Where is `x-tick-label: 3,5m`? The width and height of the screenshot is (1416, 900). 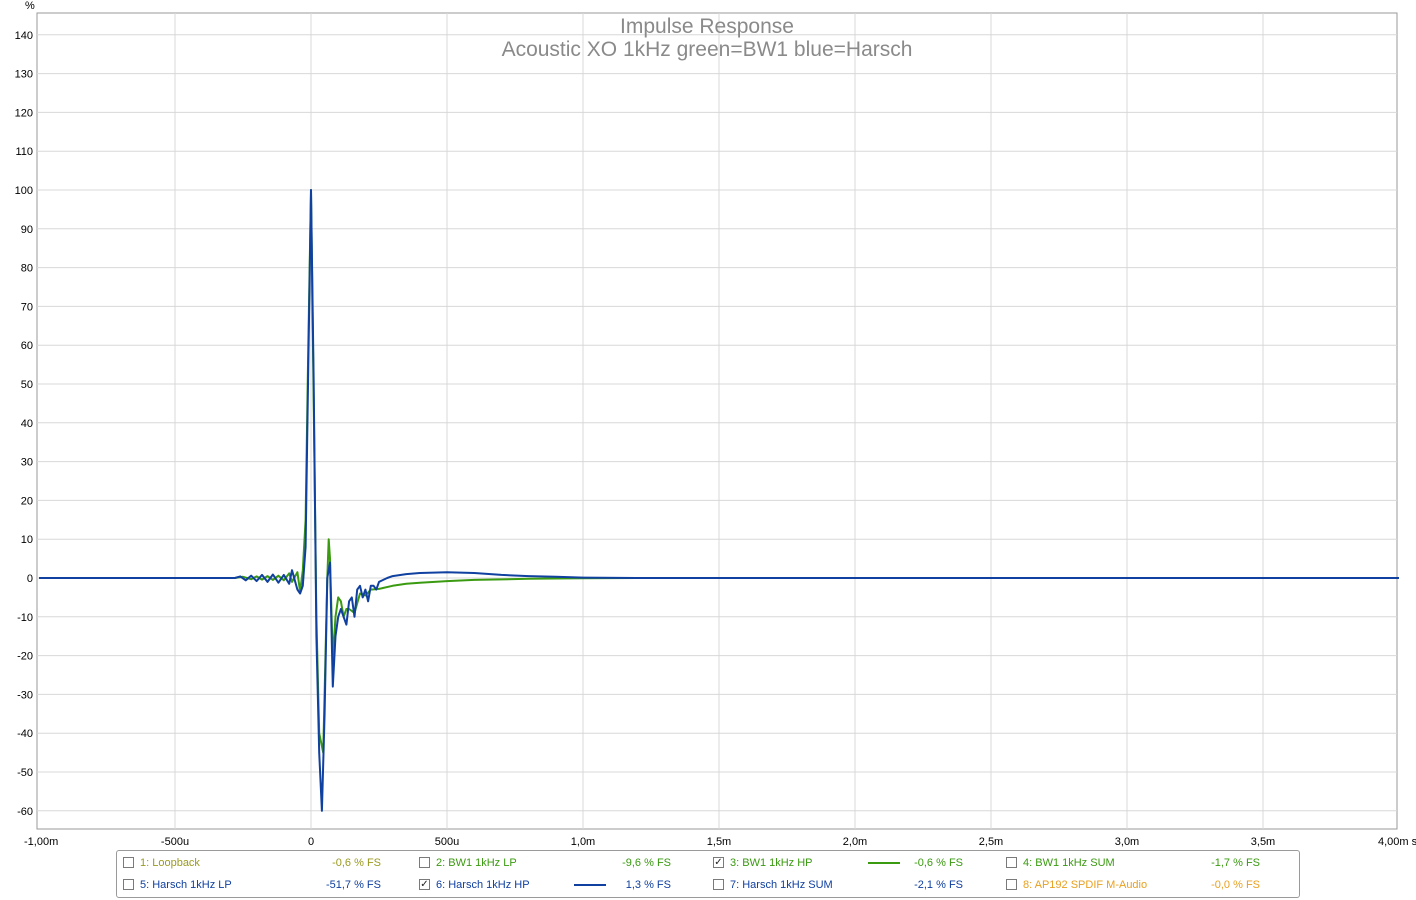 x-tick-label: 3,5m is located at coordinates (1263, 842).